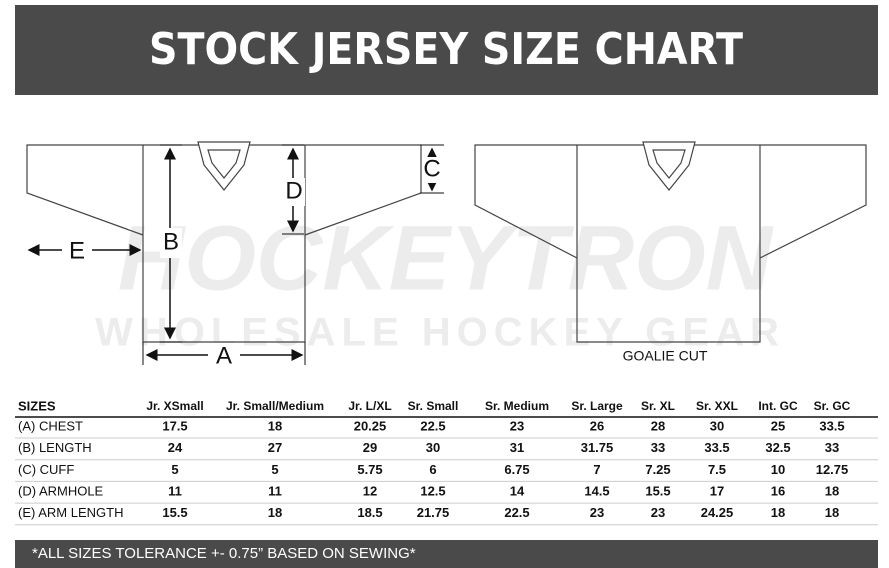 Image resolution: width=889 pixels, height=568 pixels. Describe the element at coordinates (432, 469) in the screenshot. I see `cell: 6` at that location.